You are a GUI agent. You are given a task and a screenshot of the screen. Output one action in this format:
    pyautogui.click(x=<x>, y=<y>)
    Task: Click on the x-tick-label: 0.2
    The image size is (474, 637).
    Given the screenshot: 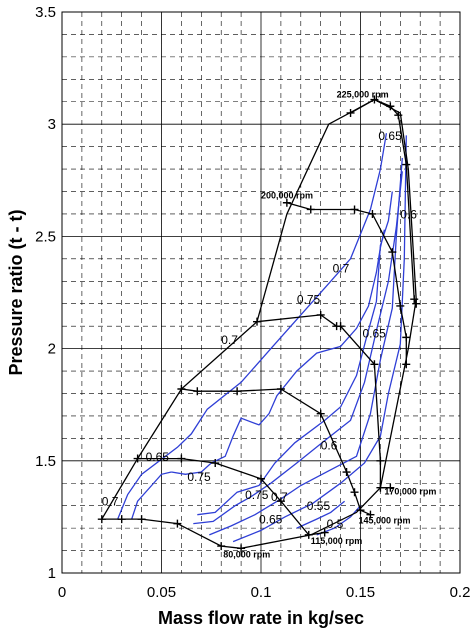 What is the action you would take?
    pyautogui.click(x=460, y=592)
    